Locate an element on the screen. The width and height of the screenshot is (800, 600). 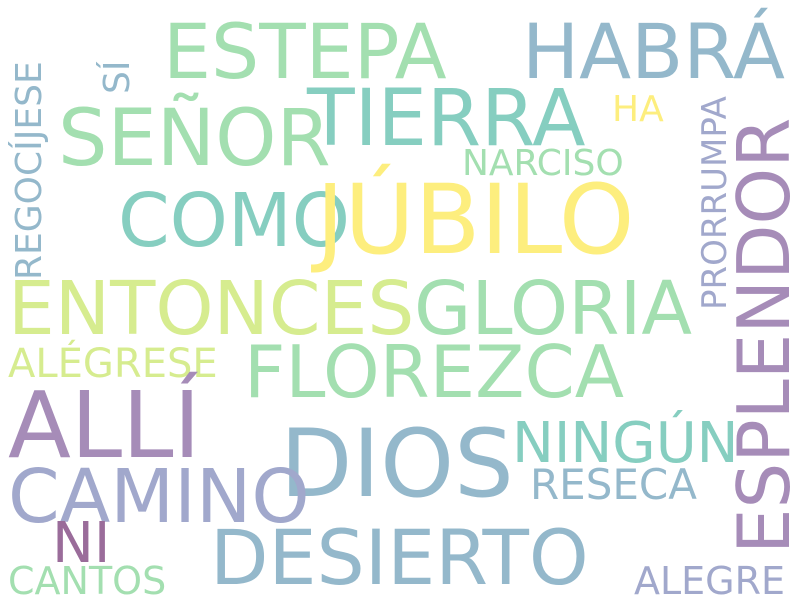
word-narciso: NARCISO is located at coordinates (543, 163).